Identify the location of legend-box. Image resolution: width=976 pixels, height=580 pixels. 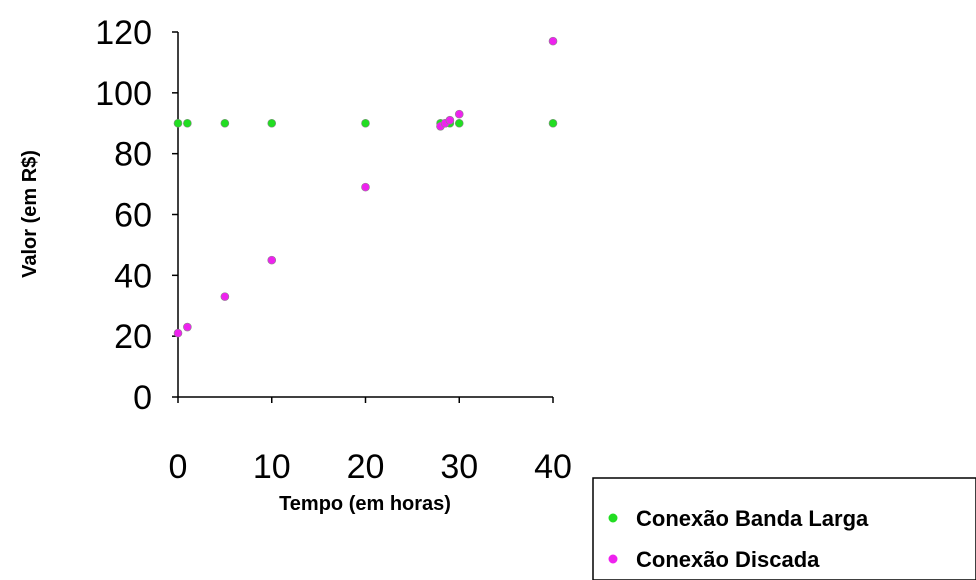
(784, 528).